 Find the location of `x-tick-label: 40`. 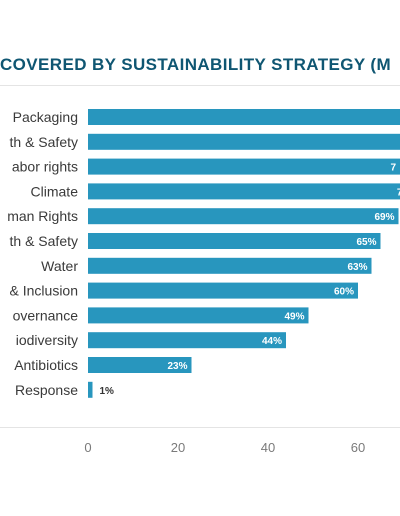

x-tick-label: 40 is located at coordinates (268, 447).